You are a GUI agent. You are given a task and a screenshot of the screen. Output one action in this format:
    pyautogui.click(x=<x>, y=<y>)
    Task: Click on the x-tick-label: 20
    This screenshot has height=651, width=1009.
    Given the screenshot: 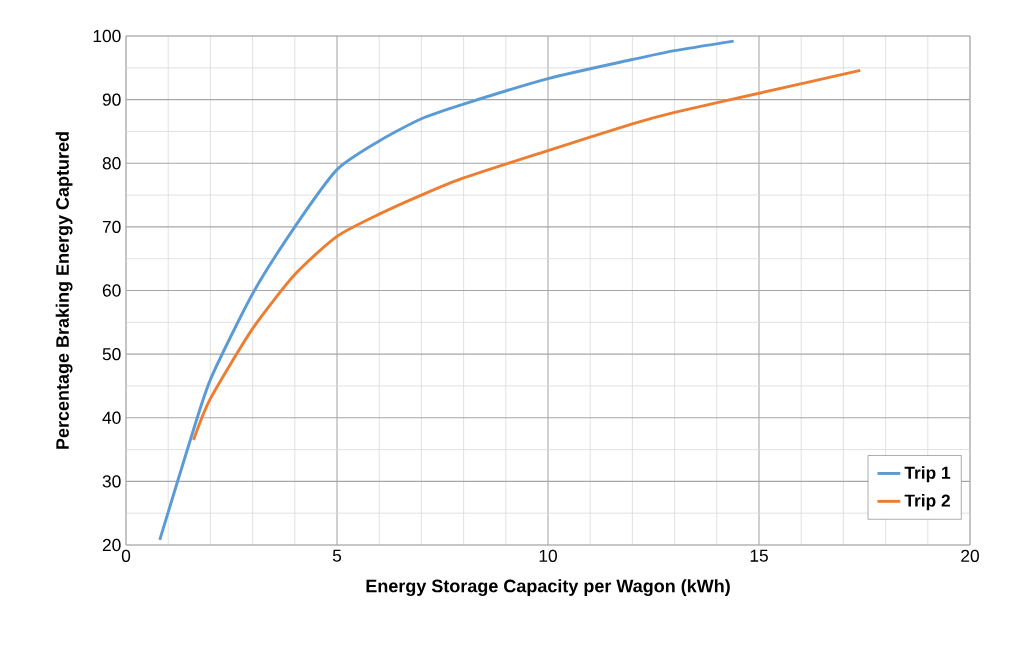 What is the action you would take?
    pyautogui.click(x=970, y=555)
    